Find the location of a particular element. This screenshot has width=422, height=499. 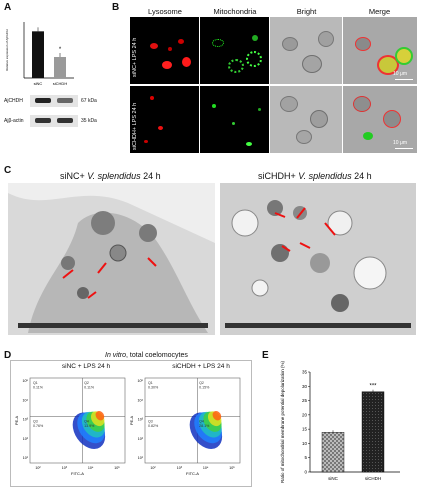

western-blot: AjCHDH 67 kDa Ajβ-actin 35 kDa is located at coordinates (54, 114).